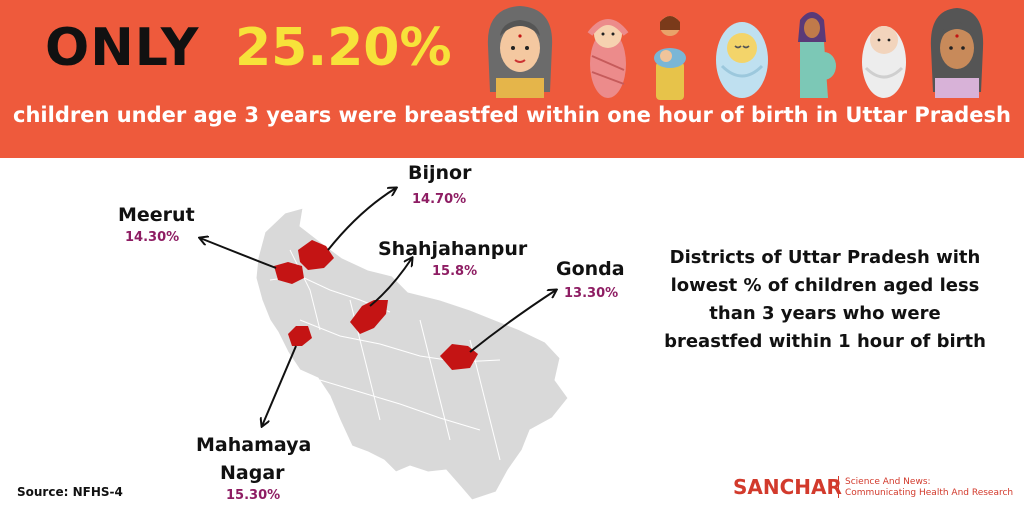  Describe the element at coordinates (152, 237) in the screenshot. I see `value-meerut: 14.30%` at that location.